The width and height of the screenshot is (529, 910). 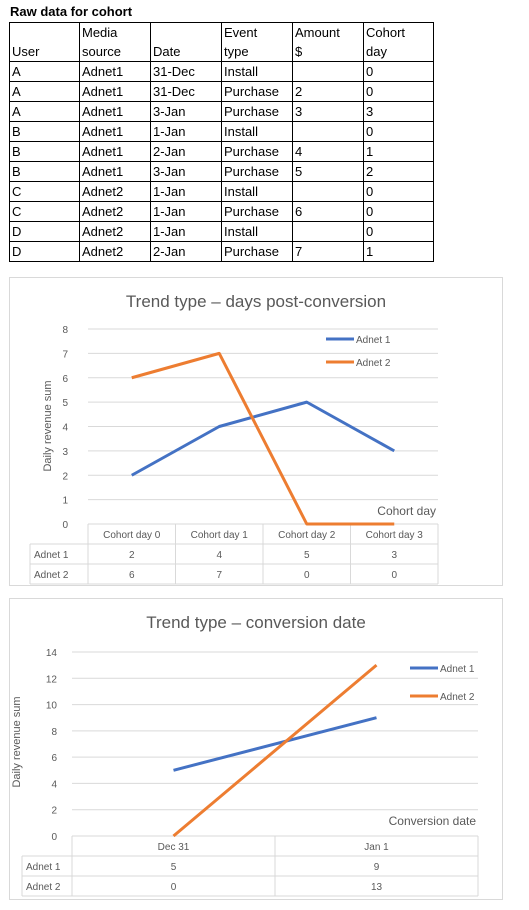 I want to click on raw-header-line: User, so click(x=26, y=51).